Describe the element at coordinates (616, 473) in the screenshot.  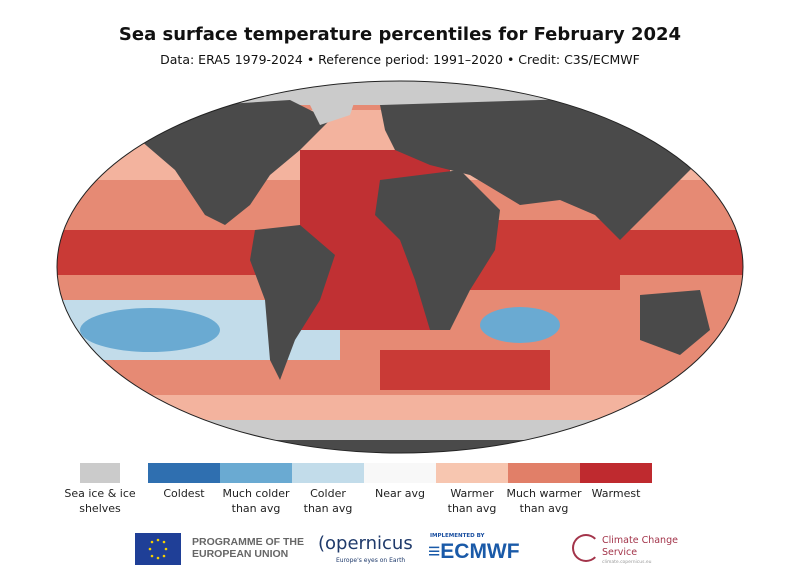
I see `legend-swatch-warmest` at that location.